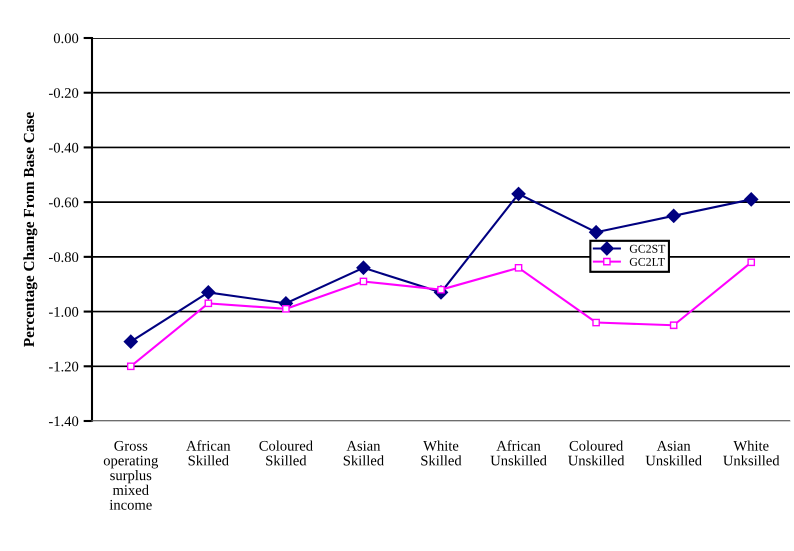  I want to click on x-tick-label: Gross operating surplus mixed income, so click(131, 475).